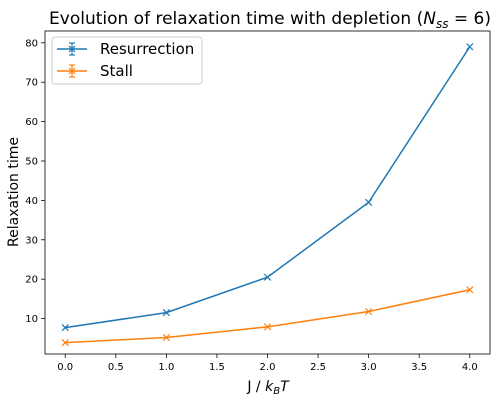 This screenshot has height=406, width=498. Describe the element at coordinates (116, 71) in the screenshot. I see `legend-label-stall: Stall` at that location.